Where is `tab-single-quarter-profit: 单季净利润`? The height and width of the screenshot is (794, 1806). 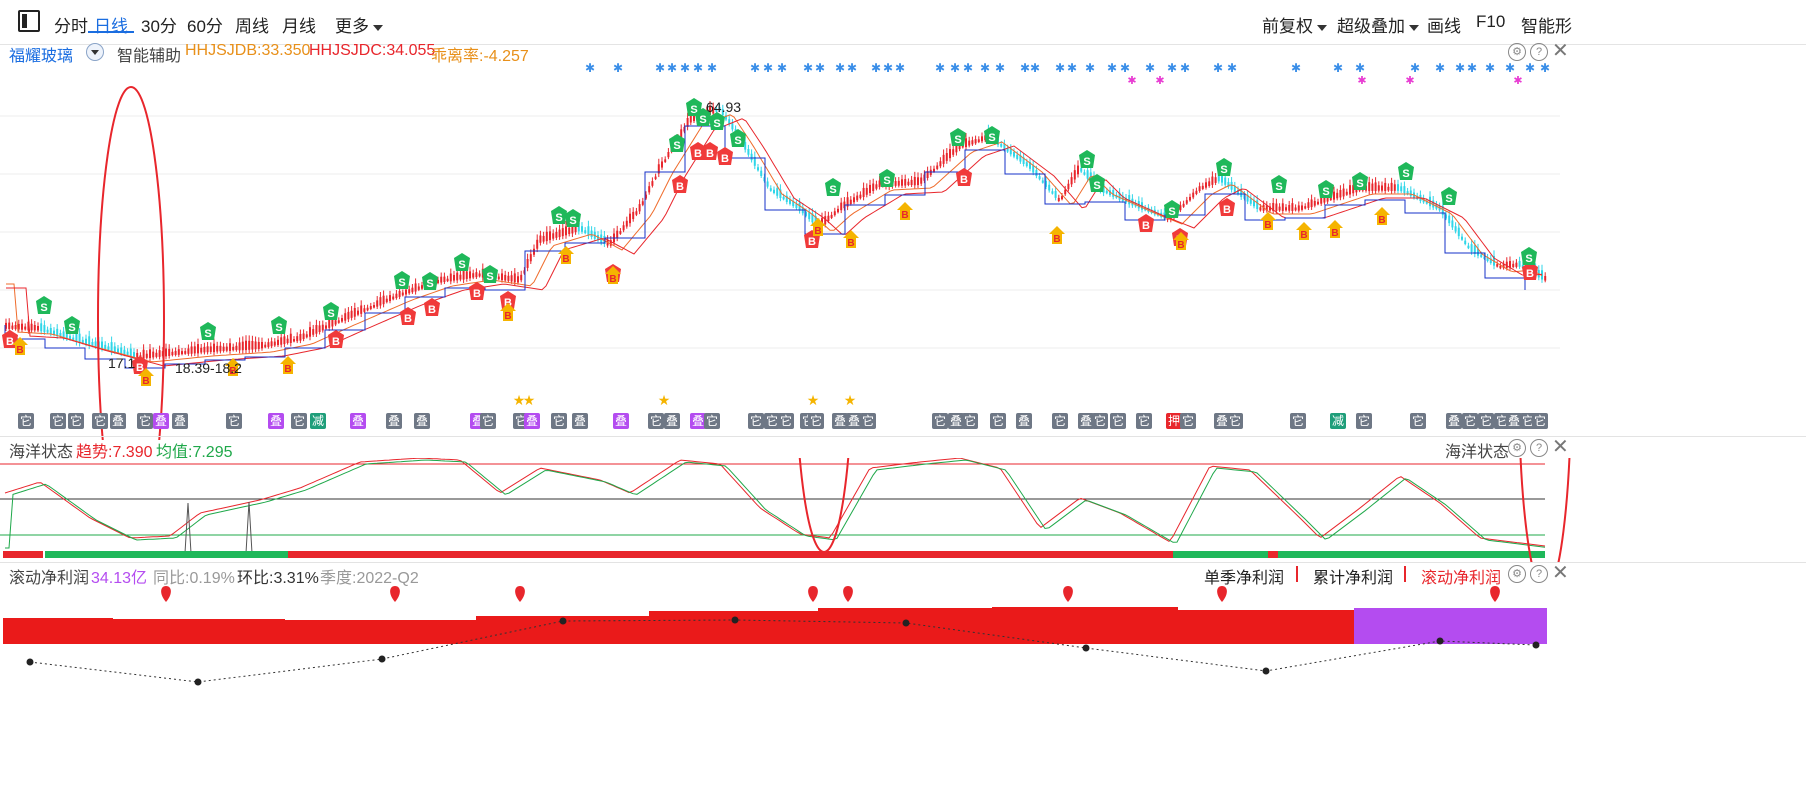
tab-single-quarter-profit: 单季净利润 is located at coordinates (1244, 578).